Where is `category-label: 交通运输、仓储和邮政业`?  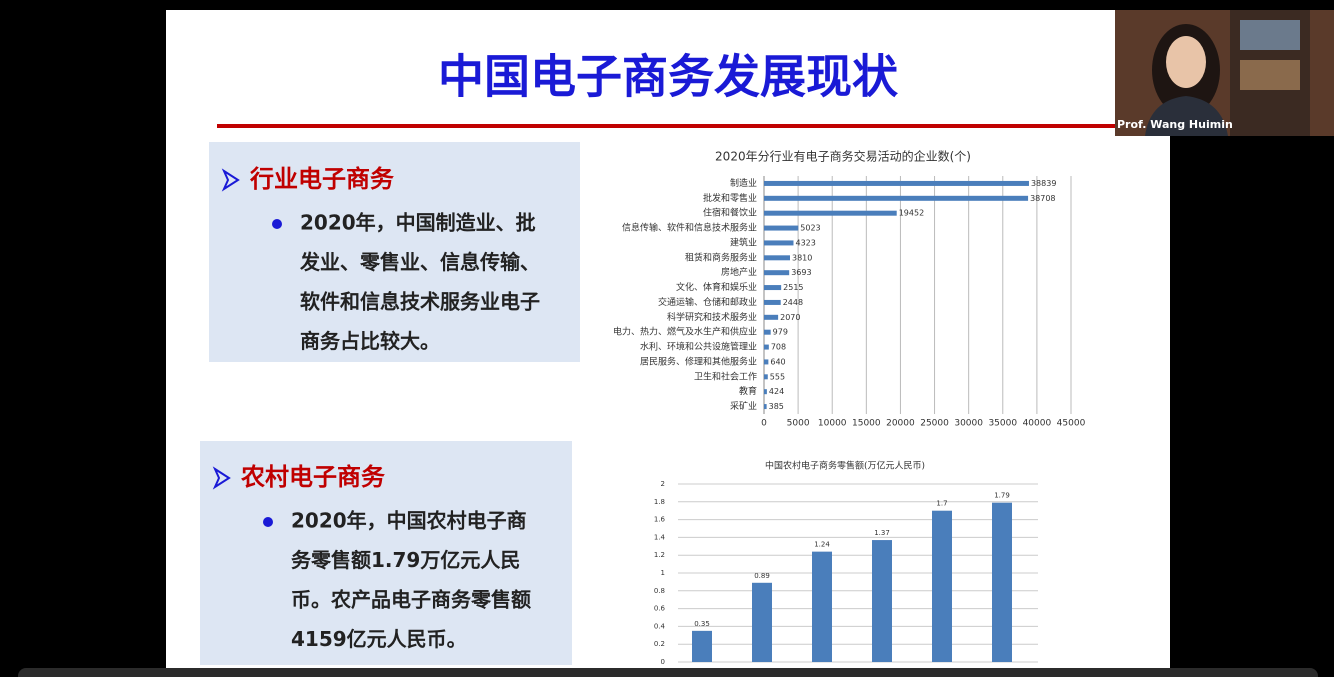
category-label: 交通运输、仓储和邮政业 is located at coordinates (707, 302).